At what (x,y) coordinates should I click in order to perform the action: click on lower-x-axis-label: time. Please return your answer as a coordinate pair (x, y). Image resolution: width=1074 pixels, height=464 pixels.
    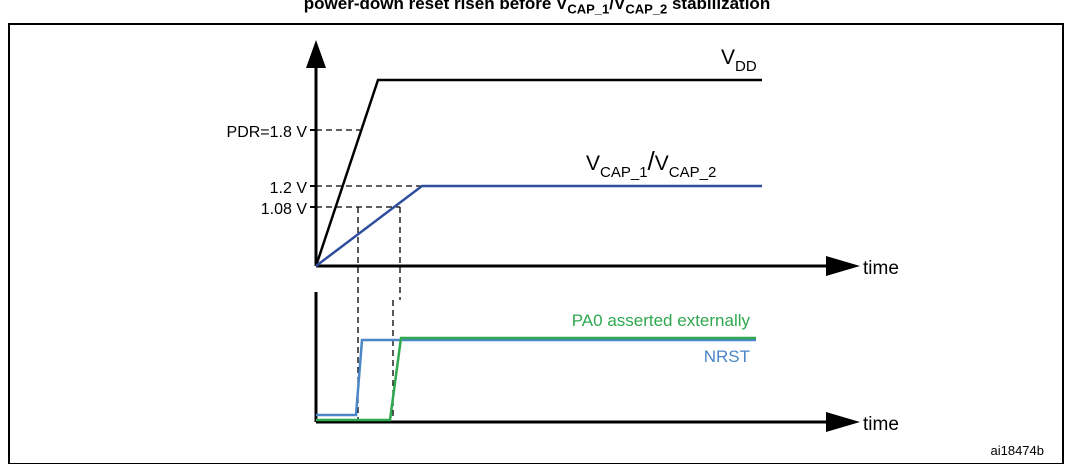
    Looking at the image, I should click on (881, 424).